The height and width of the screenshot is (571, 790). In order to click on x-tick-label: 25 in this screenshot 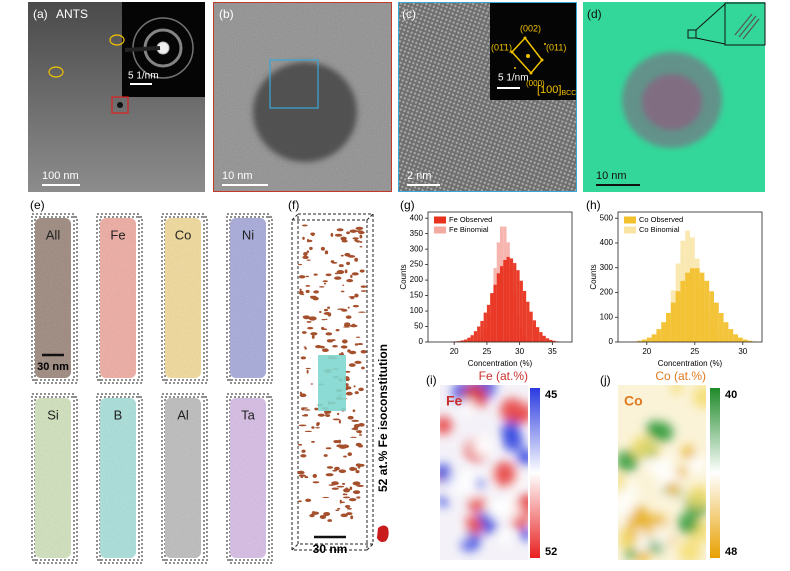, I will do `click(486, 351)`.